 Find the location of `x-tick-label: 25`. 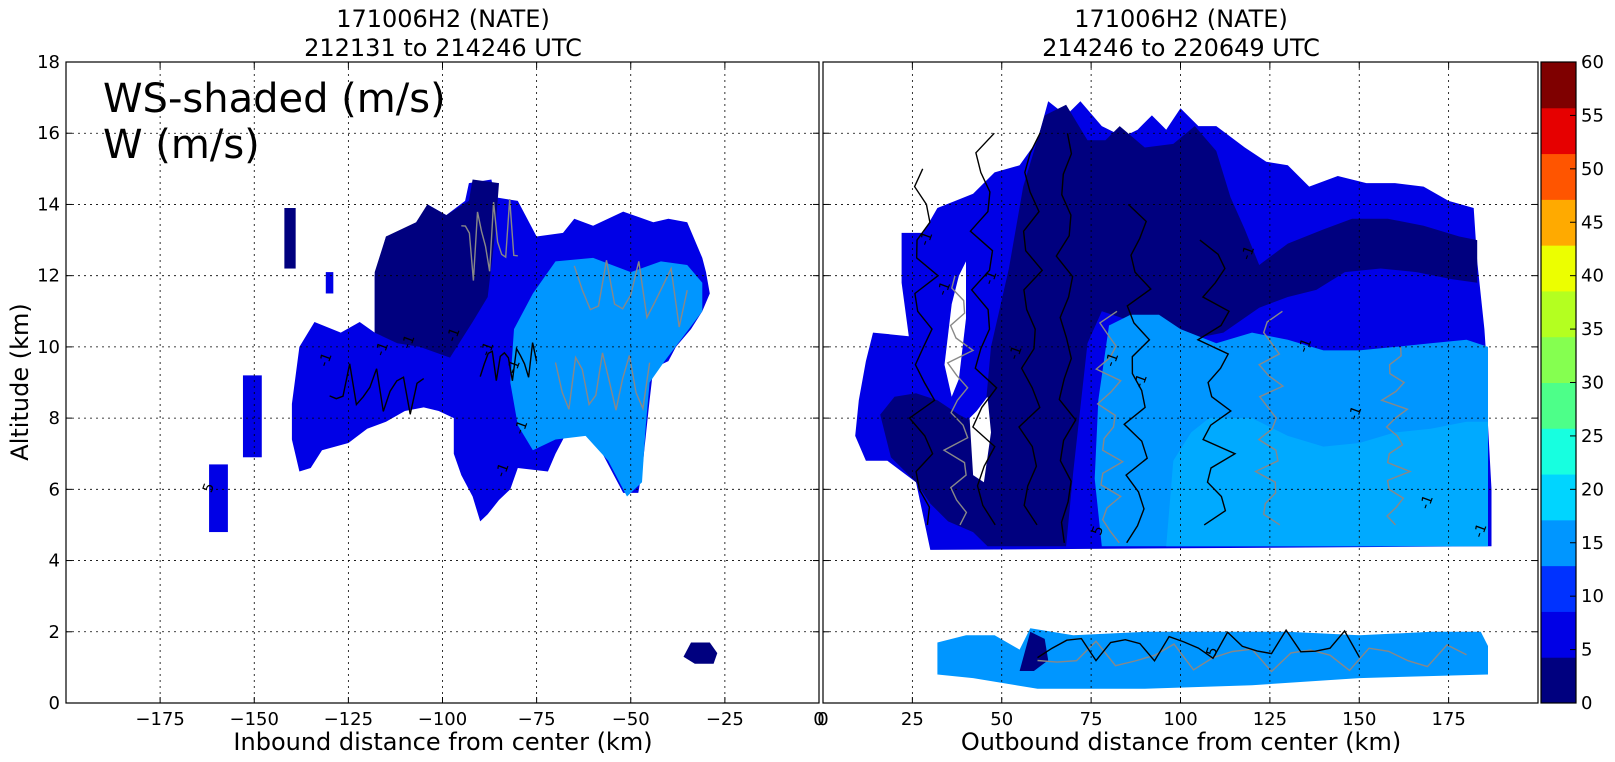

x-tick-label: 25 is located at coordinates (912, 719).